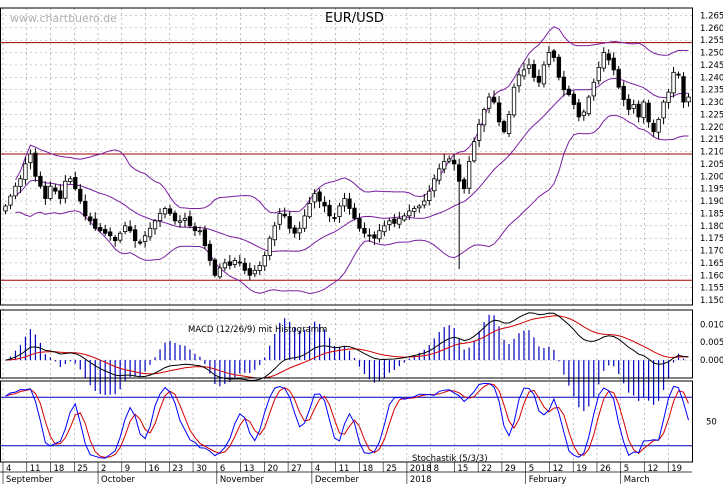 Image resolution: width=723 pixels, height=493 pixels. I want to click on date-tick-label: 4, so click(8, 469).